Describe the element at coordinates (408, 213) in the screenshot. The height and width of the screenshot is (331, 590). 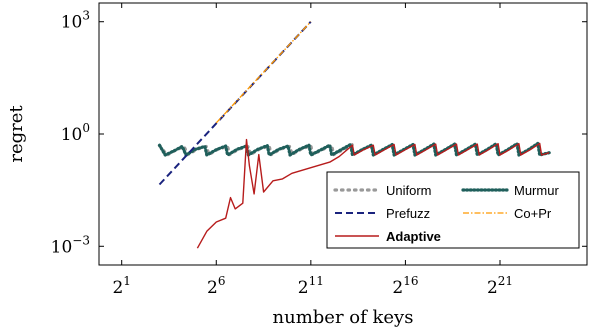
I see `legend-label: Prefuzz` at that location.